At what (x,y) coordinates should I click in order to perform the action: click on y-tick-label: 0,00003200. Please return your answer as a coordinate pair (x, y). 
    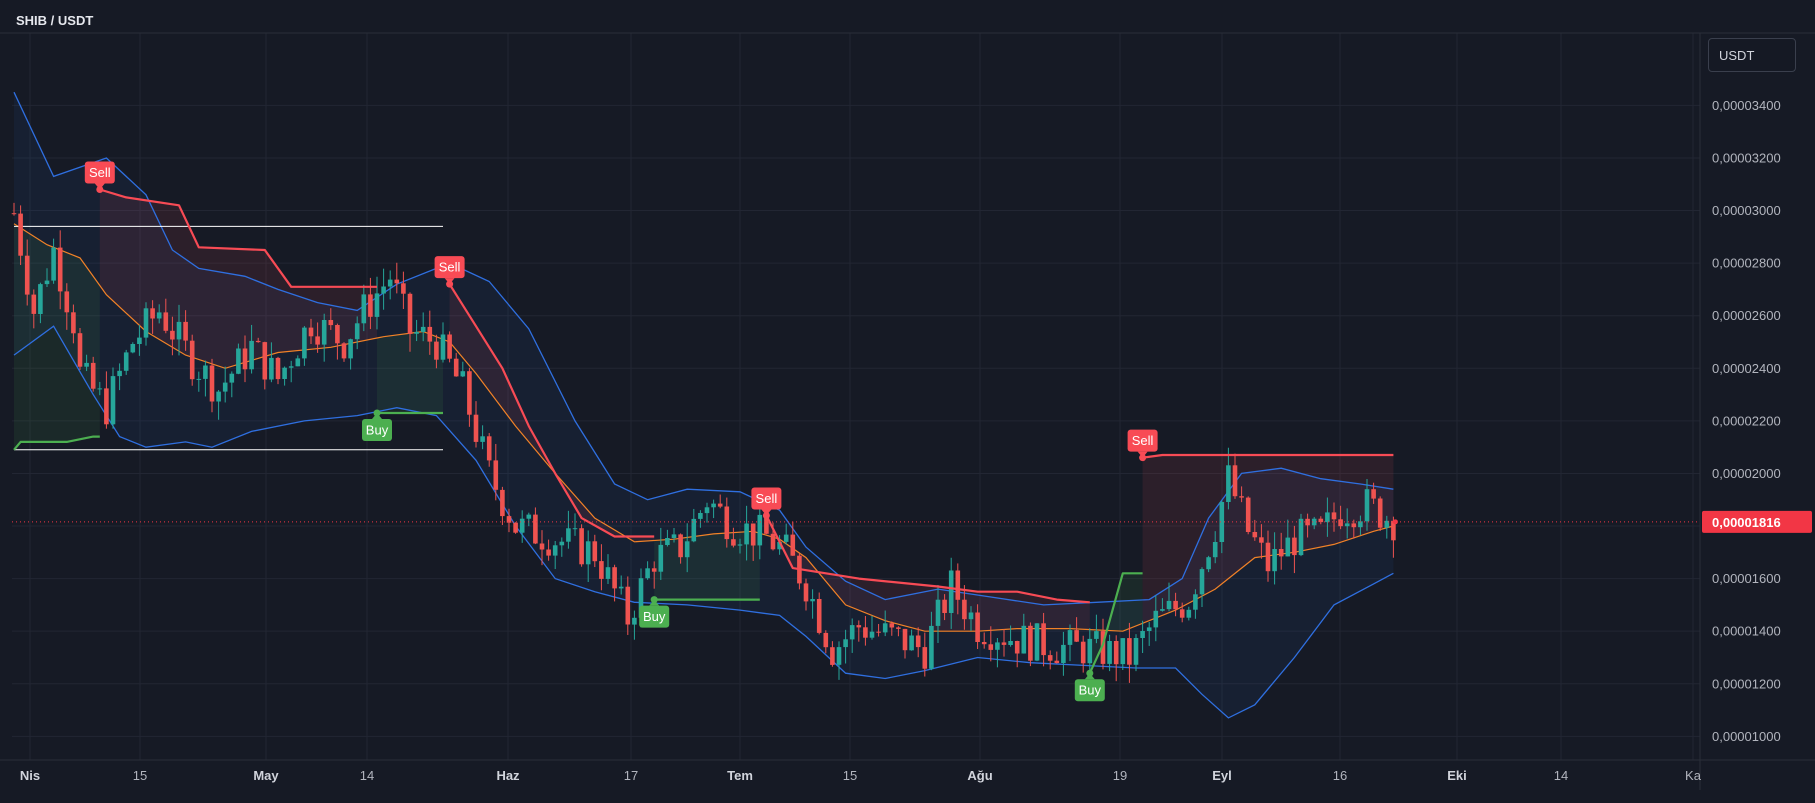
    Looking at the image, I should click on (1746, 157).